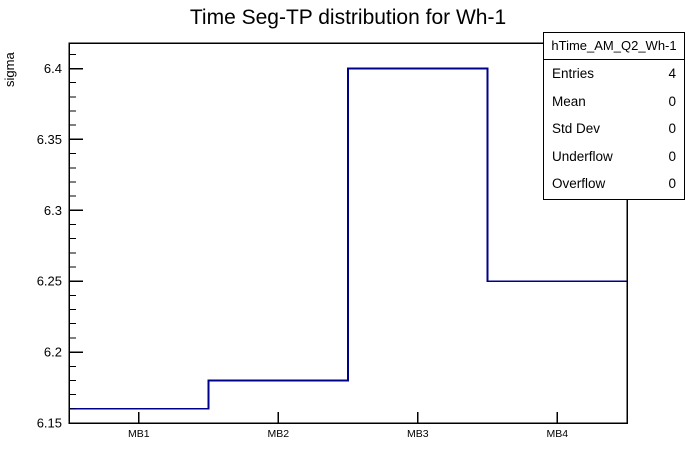 Image resolution: width=696 pixels, height=472 pixels. Describe the element at coordinates (614, 102) in the screenshot. I see `stats-row-mean: Mean 0` at that location.